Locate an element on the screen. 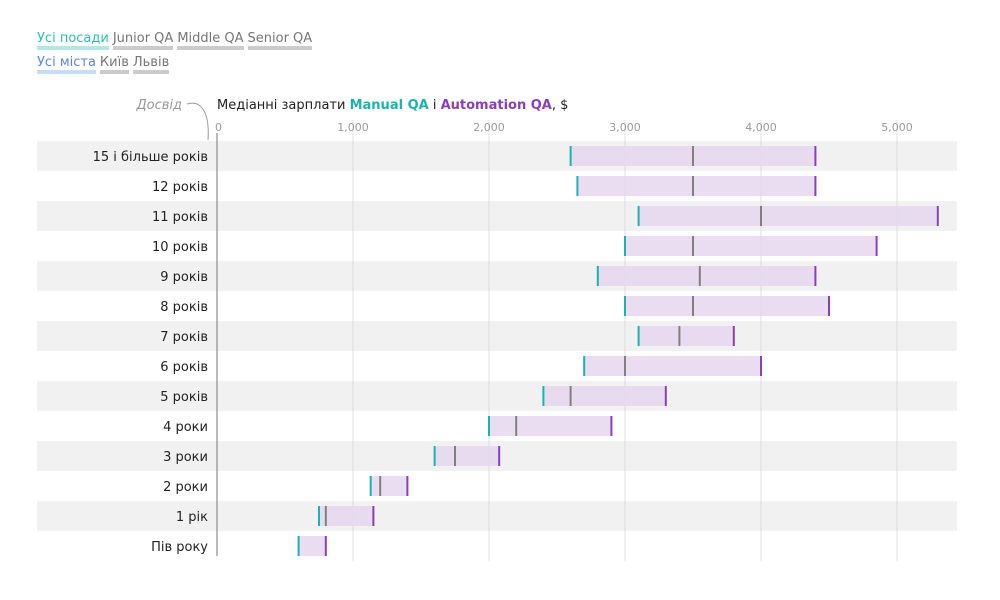 This screenshot has width=1000, height=600. title-and: і is located at coordinates (434, 105).